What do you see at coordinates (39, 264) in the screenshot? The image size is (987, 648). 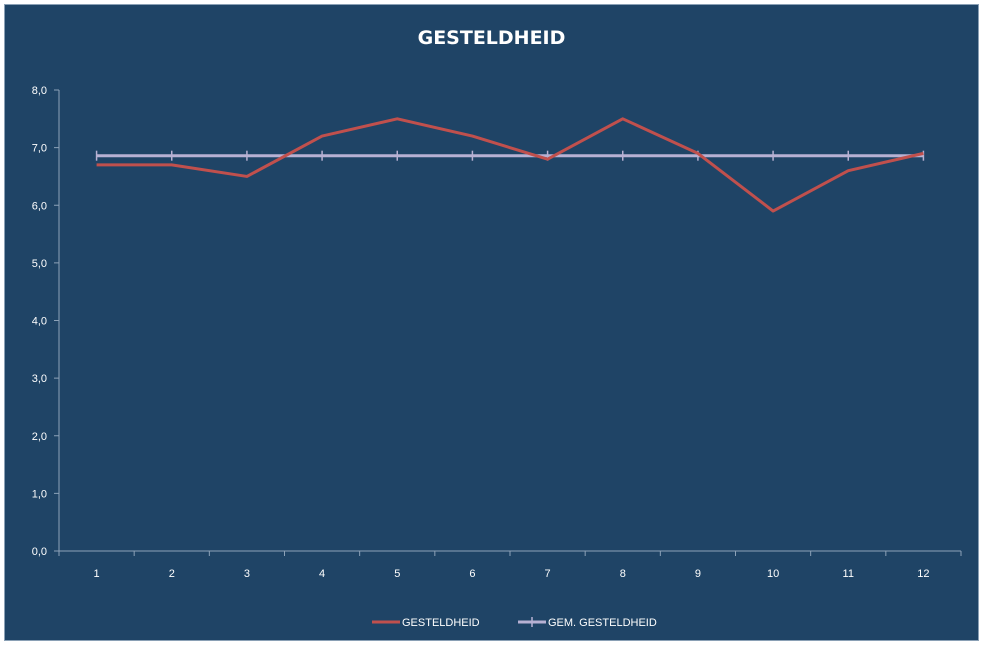 I see `y-tick-label: 5,0` at bounding box center [39, 264].